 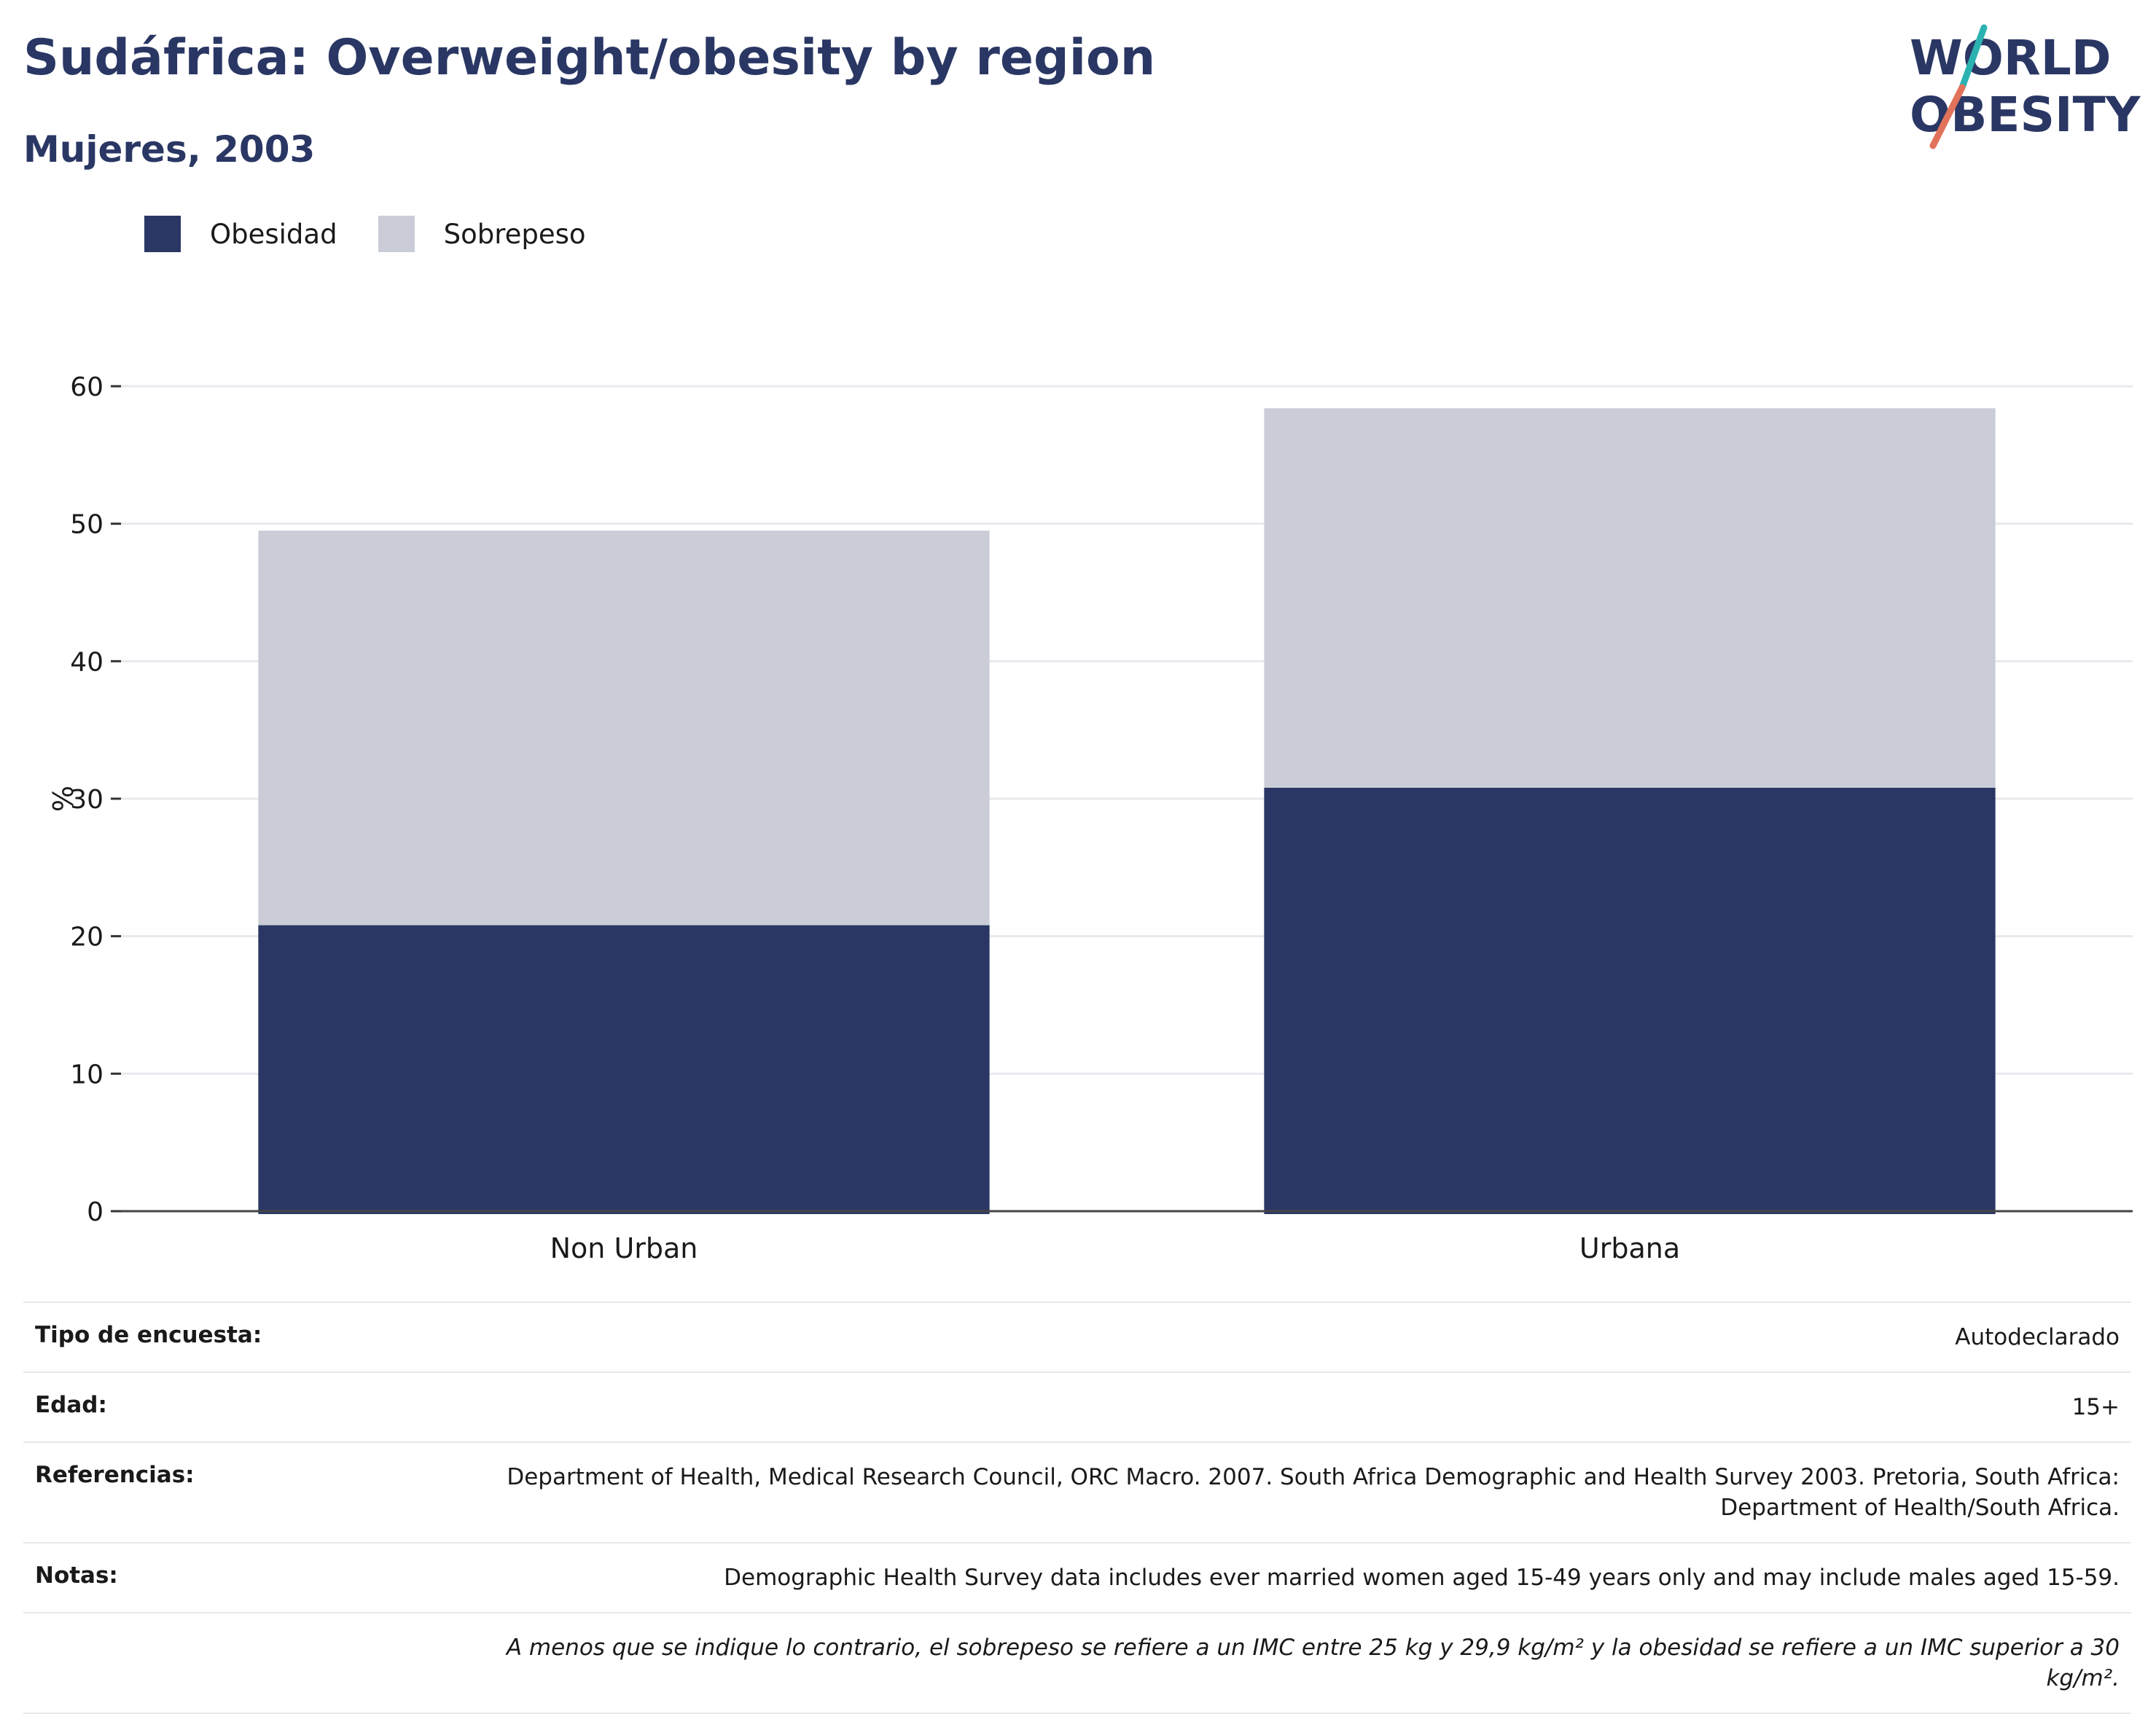 I want to click on svg-text: WORLD, so click(x=2011, y=58).